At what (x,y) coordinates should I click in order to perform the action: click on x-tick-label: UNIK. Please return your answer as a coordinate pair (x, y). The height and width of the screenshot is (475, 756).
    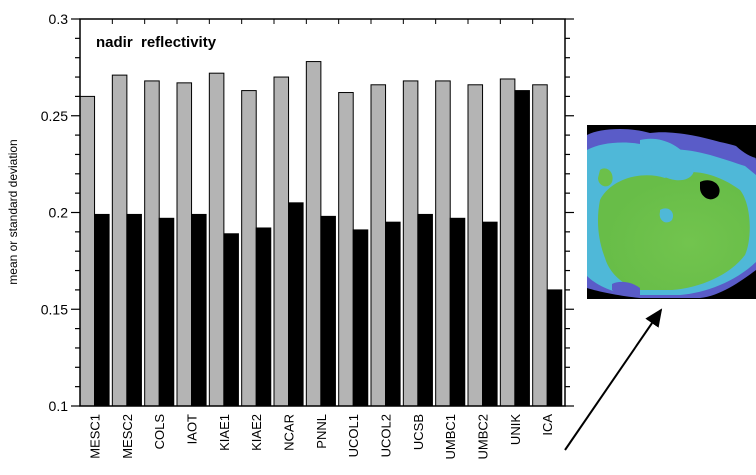
    Looking at the image, I should click on (515, 429).